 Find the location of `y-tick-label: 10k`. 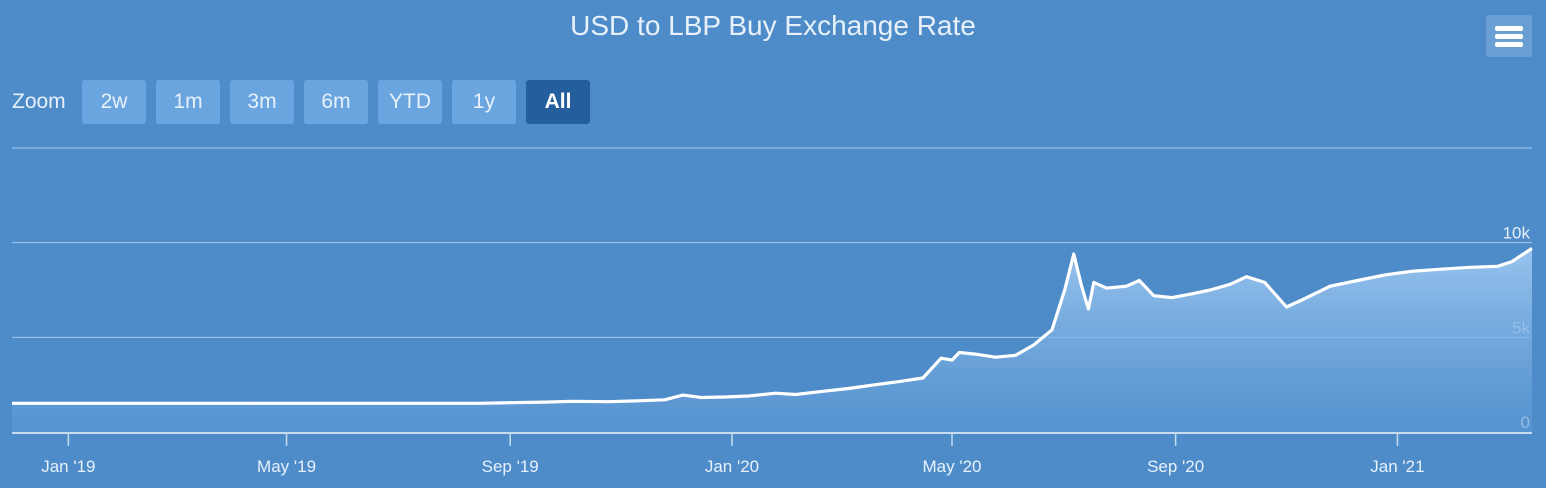

y-tick-label: 10k is located at coordinates (1517, 233).